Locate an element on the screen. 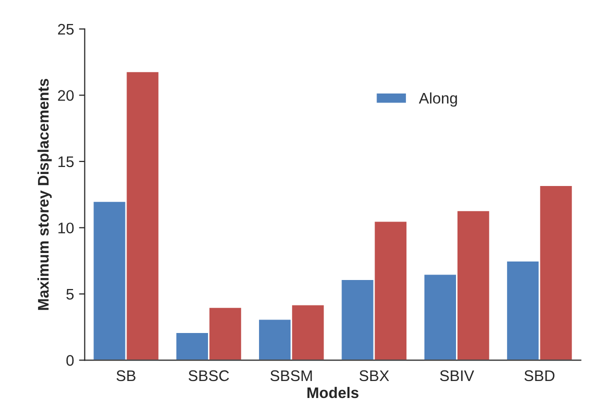 Image resolution: width=605 pixels, height=414 pixels. x-tick-label: SBX is located at coordinates (375, 376).